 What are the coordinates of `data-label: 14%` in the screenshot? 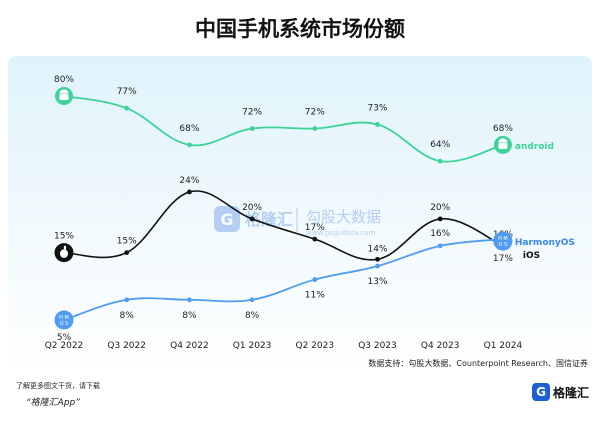 It's located at (377, 249).